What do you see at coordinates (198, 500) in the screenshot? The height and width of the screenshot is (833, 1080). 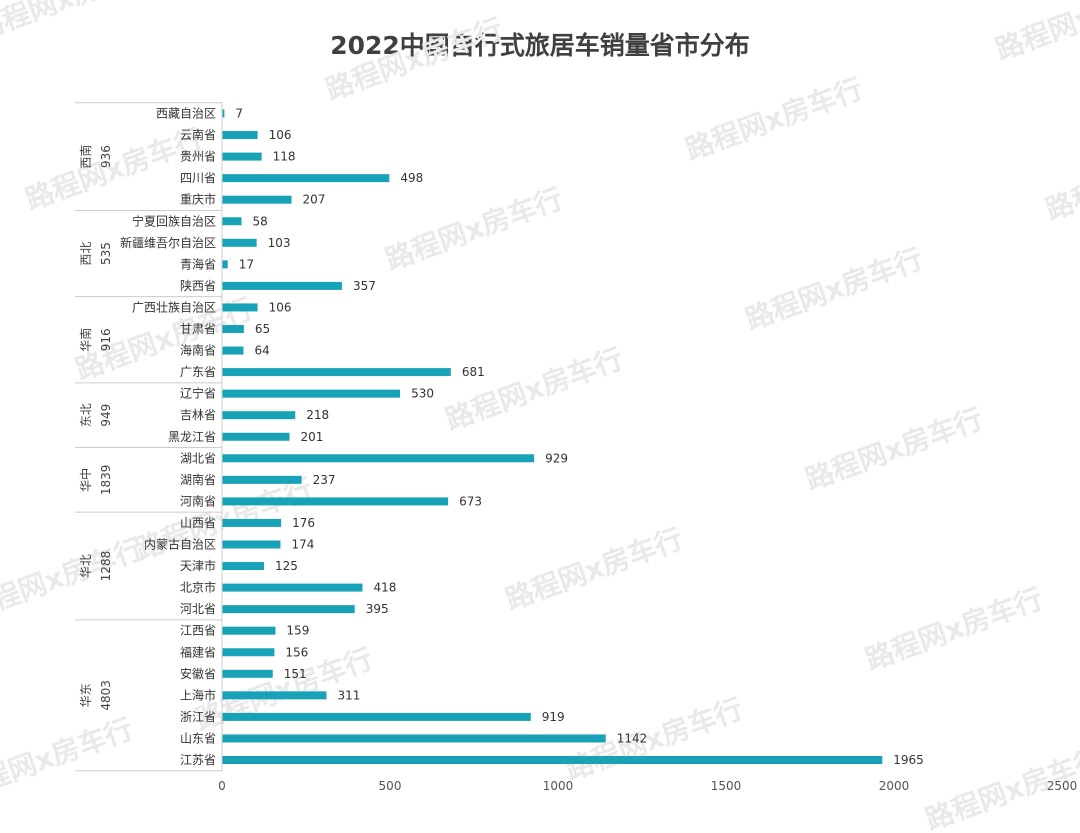 I see `category-label: 河南省` at bounding box center [198, 500].